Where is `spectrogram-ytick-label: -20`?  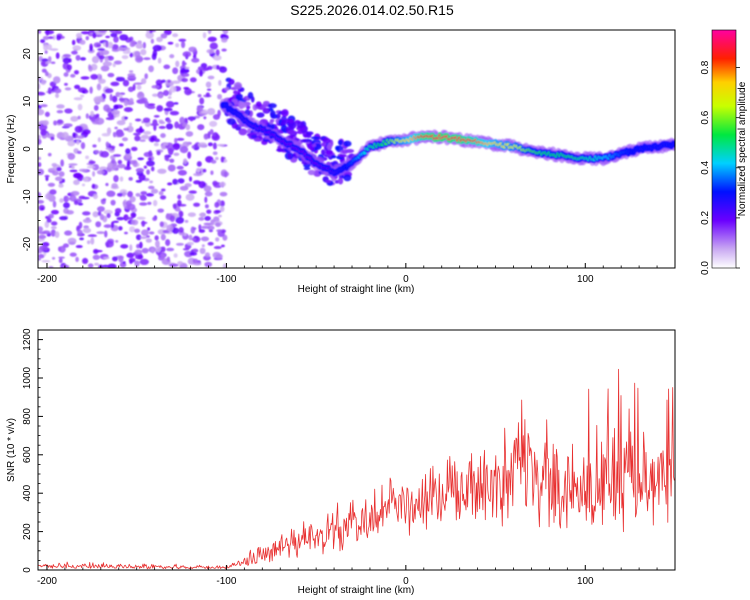
spectrogram-ytick-label: -20 is located at coordinates (27, 244).